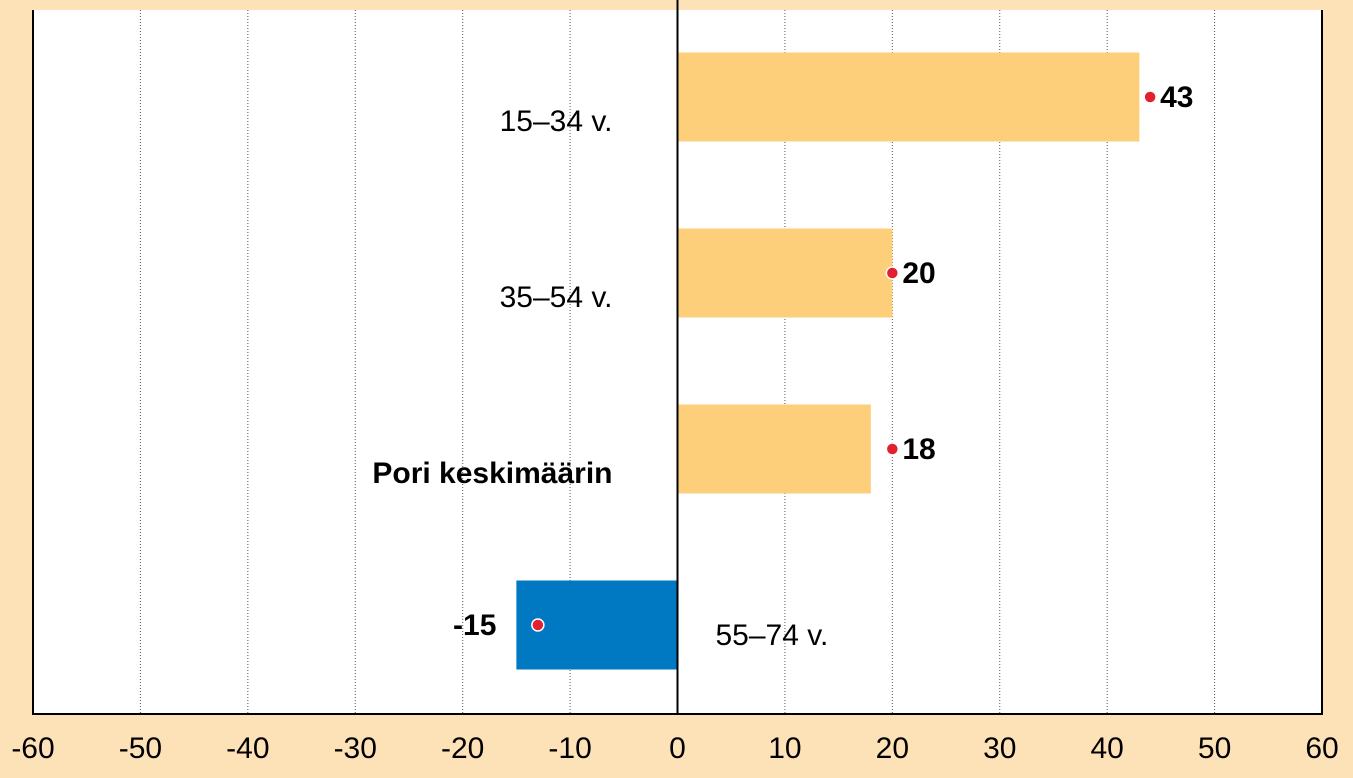 This screenshot has height=778, width=1353. I want to click on value-label: 43, so click(1176, 97).